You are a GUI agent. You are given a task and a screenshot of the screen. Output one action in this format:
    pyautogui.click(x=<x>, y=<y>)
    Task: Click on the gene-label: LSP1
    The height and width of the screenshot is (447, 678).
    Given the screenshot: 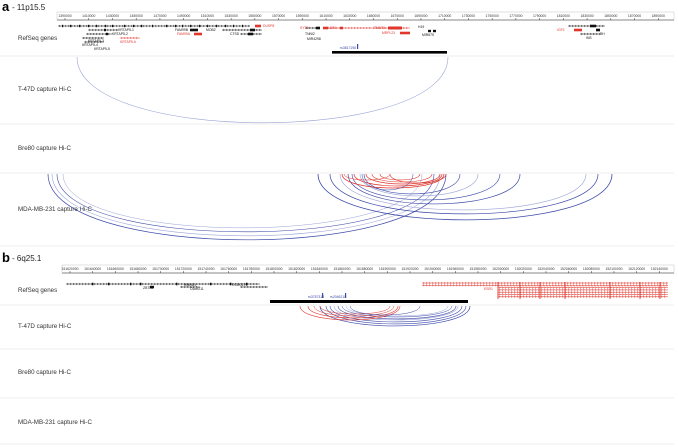 What is the action you would take?
    pyautogui.click(x=332, y=28)
    